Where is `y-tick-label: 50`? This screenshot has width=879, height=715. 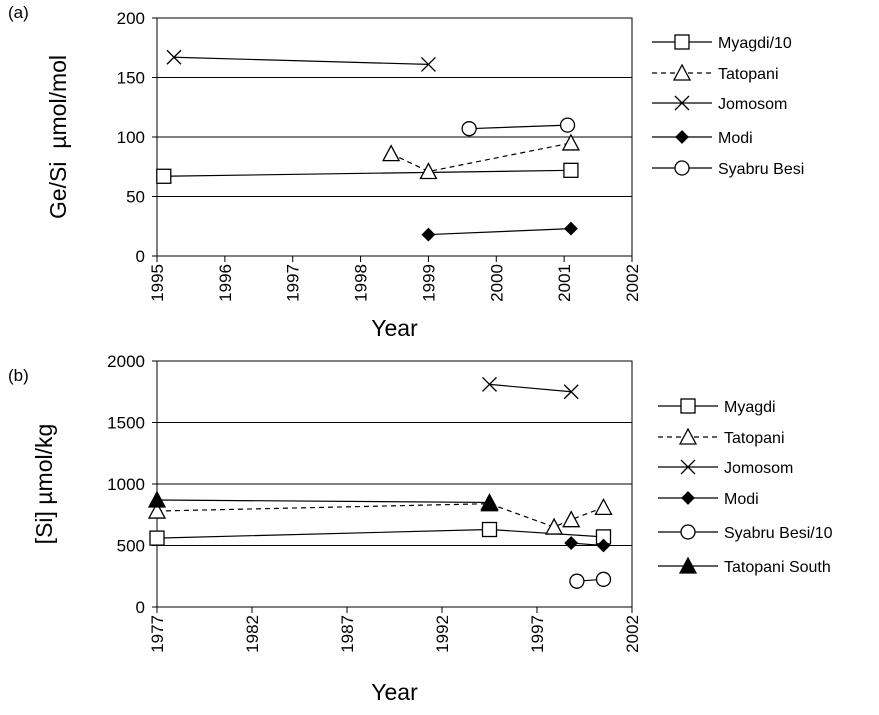
y-tick-label: 50 is located at coordinates (135, 197).